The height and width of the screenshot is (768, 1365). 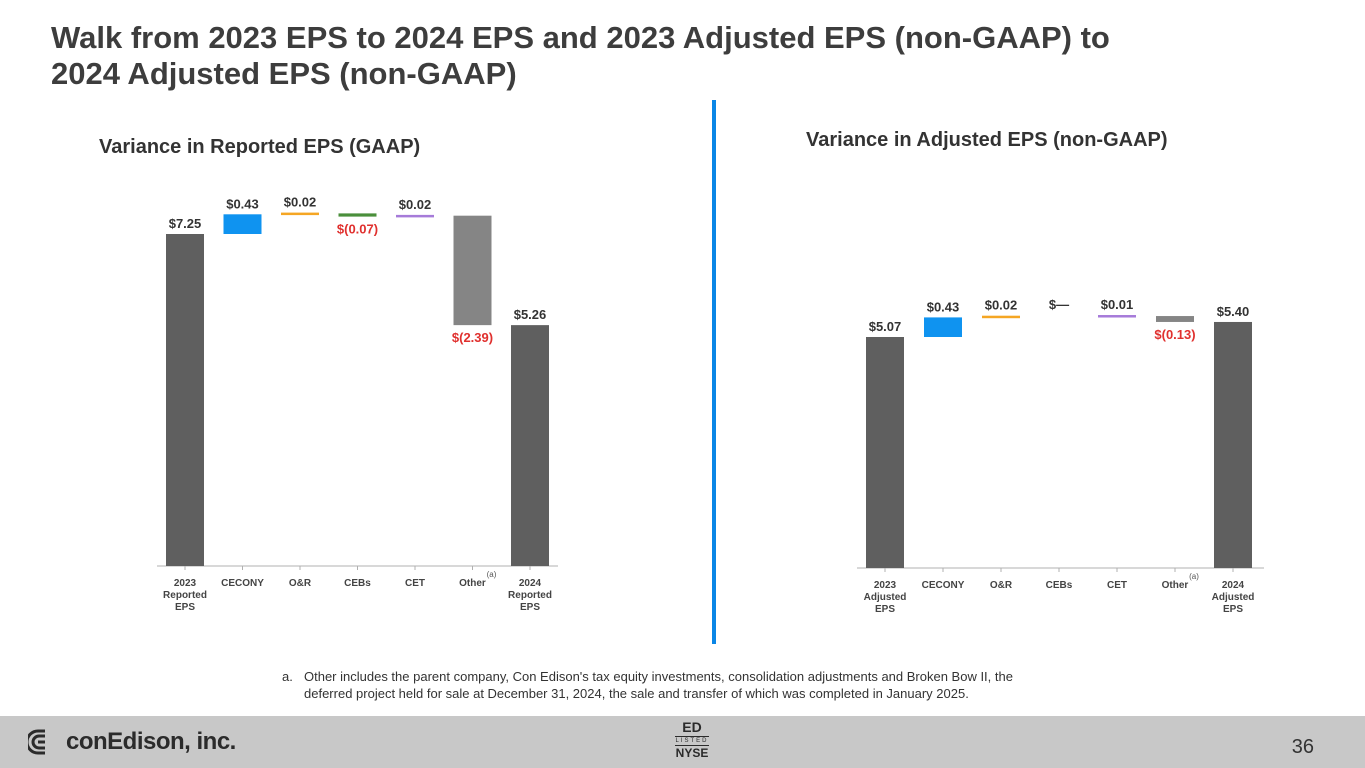 I want to click on company-logo: conEdison, inc., so click(x=132, y=742).